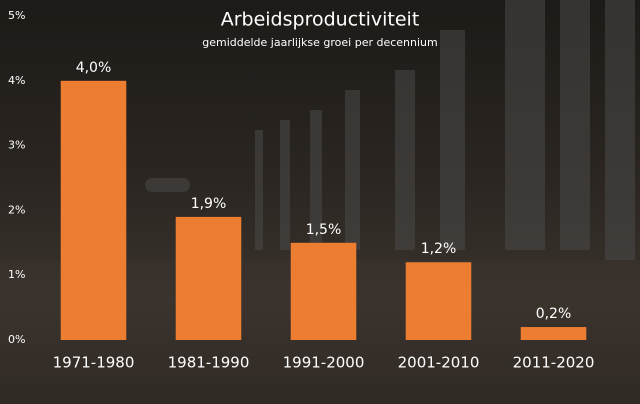  I want to click on value-label: 0,2%, so click(554, 314).